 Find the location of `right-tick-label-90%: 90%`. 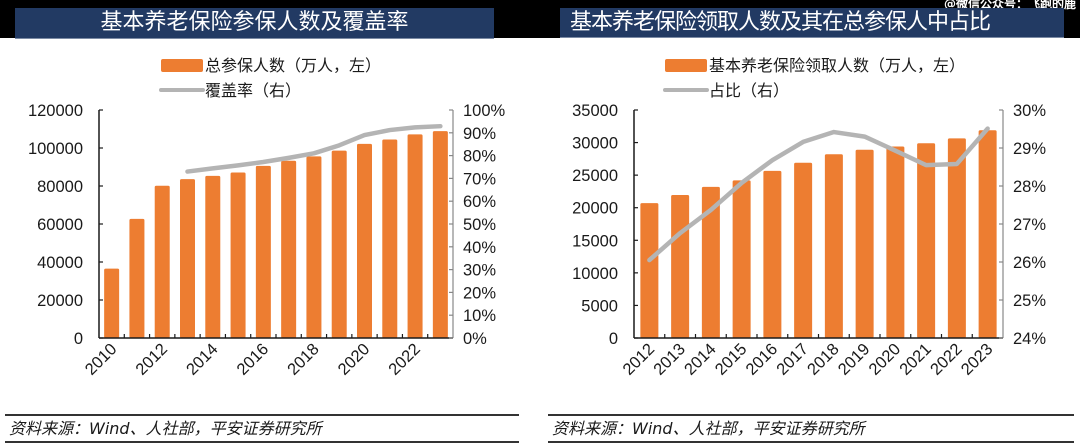

right-tick-label-90%: 90% is located at coordinates (479, 134).